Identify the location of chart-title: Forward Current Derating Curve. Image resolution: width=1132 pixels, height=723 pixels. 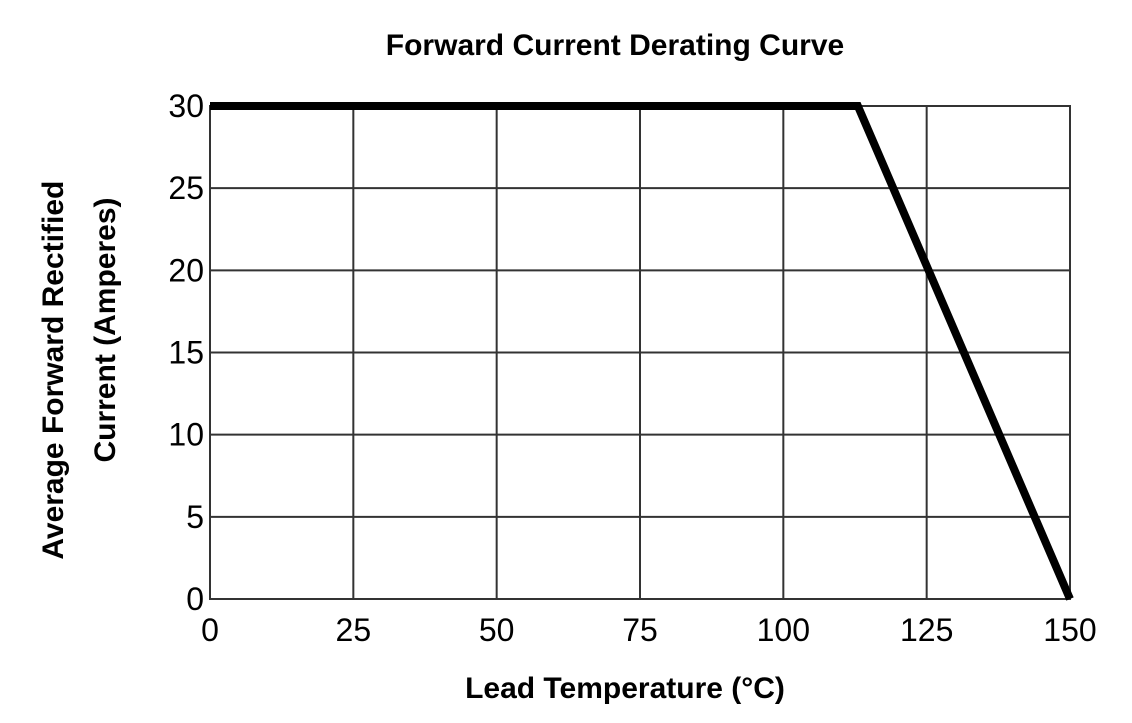
(615, 45).